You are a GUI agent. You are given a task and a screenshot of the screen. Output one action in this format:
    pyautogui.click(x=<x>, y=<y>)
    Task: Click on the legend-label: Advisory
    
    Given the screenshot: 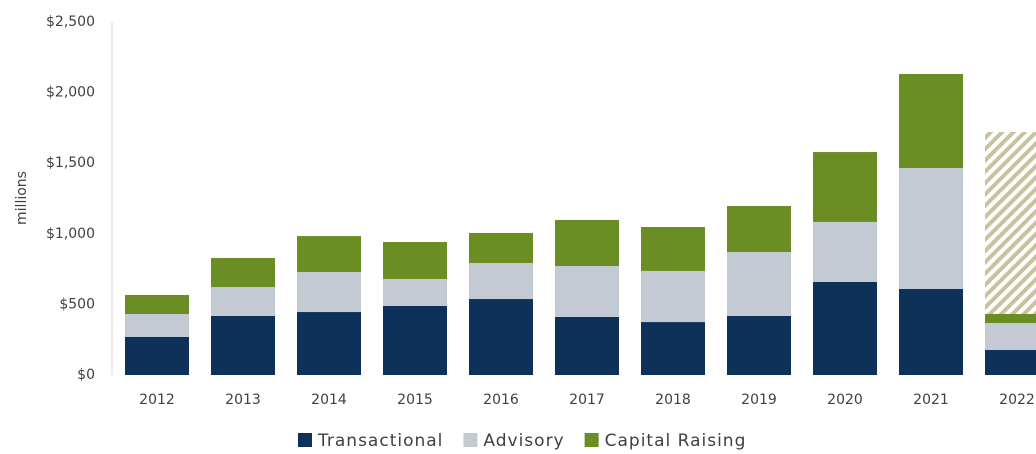 What is the action you would take?
    pyautogui.click(x=523, y=441)
    